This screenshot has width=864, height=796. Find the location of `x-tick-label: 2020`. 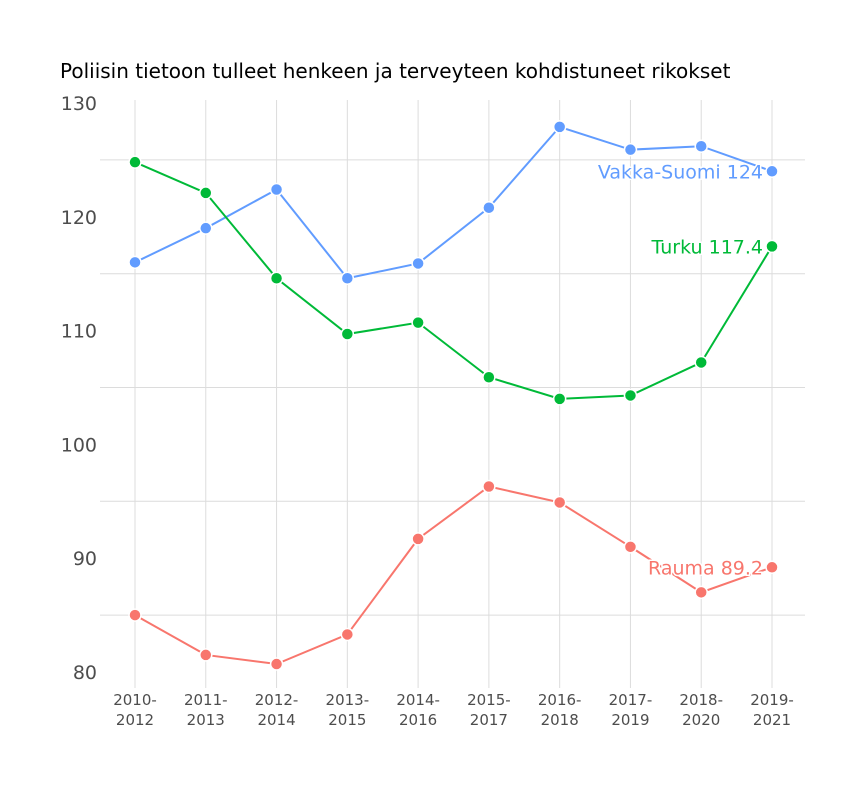

x-tick-label: 2020 is located at coordinates (701, 720).